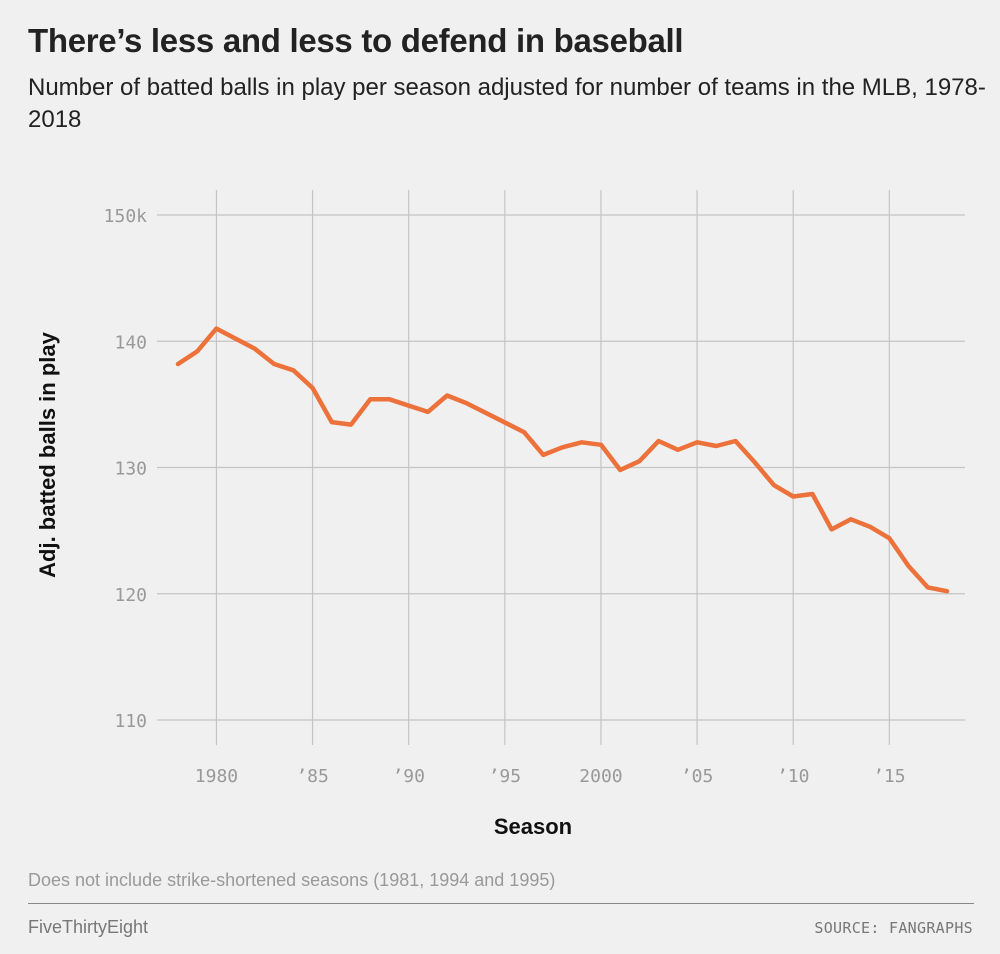 The image size is (1000, 954). I want to click on x-tick-label: ’95, so click(505, 776).